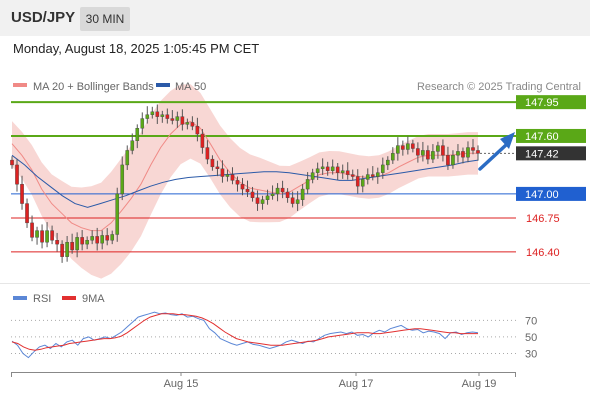 The height and width of the screenshot is (405, 590). Describe the element at coordinates (105, 19) in the screenshot. I see `interval-button: 30 MIN` at that location.